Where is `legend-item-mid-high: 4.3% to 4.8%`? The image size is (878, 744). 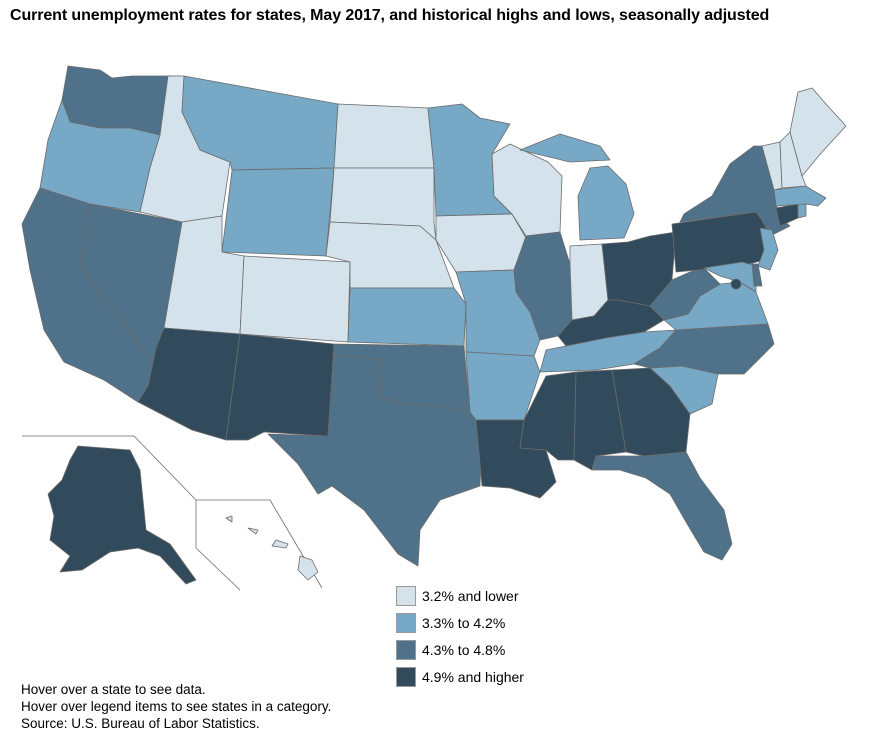
legend-item-mid-high: 4.3% to 4.8% is located at coordinates (460, 649).